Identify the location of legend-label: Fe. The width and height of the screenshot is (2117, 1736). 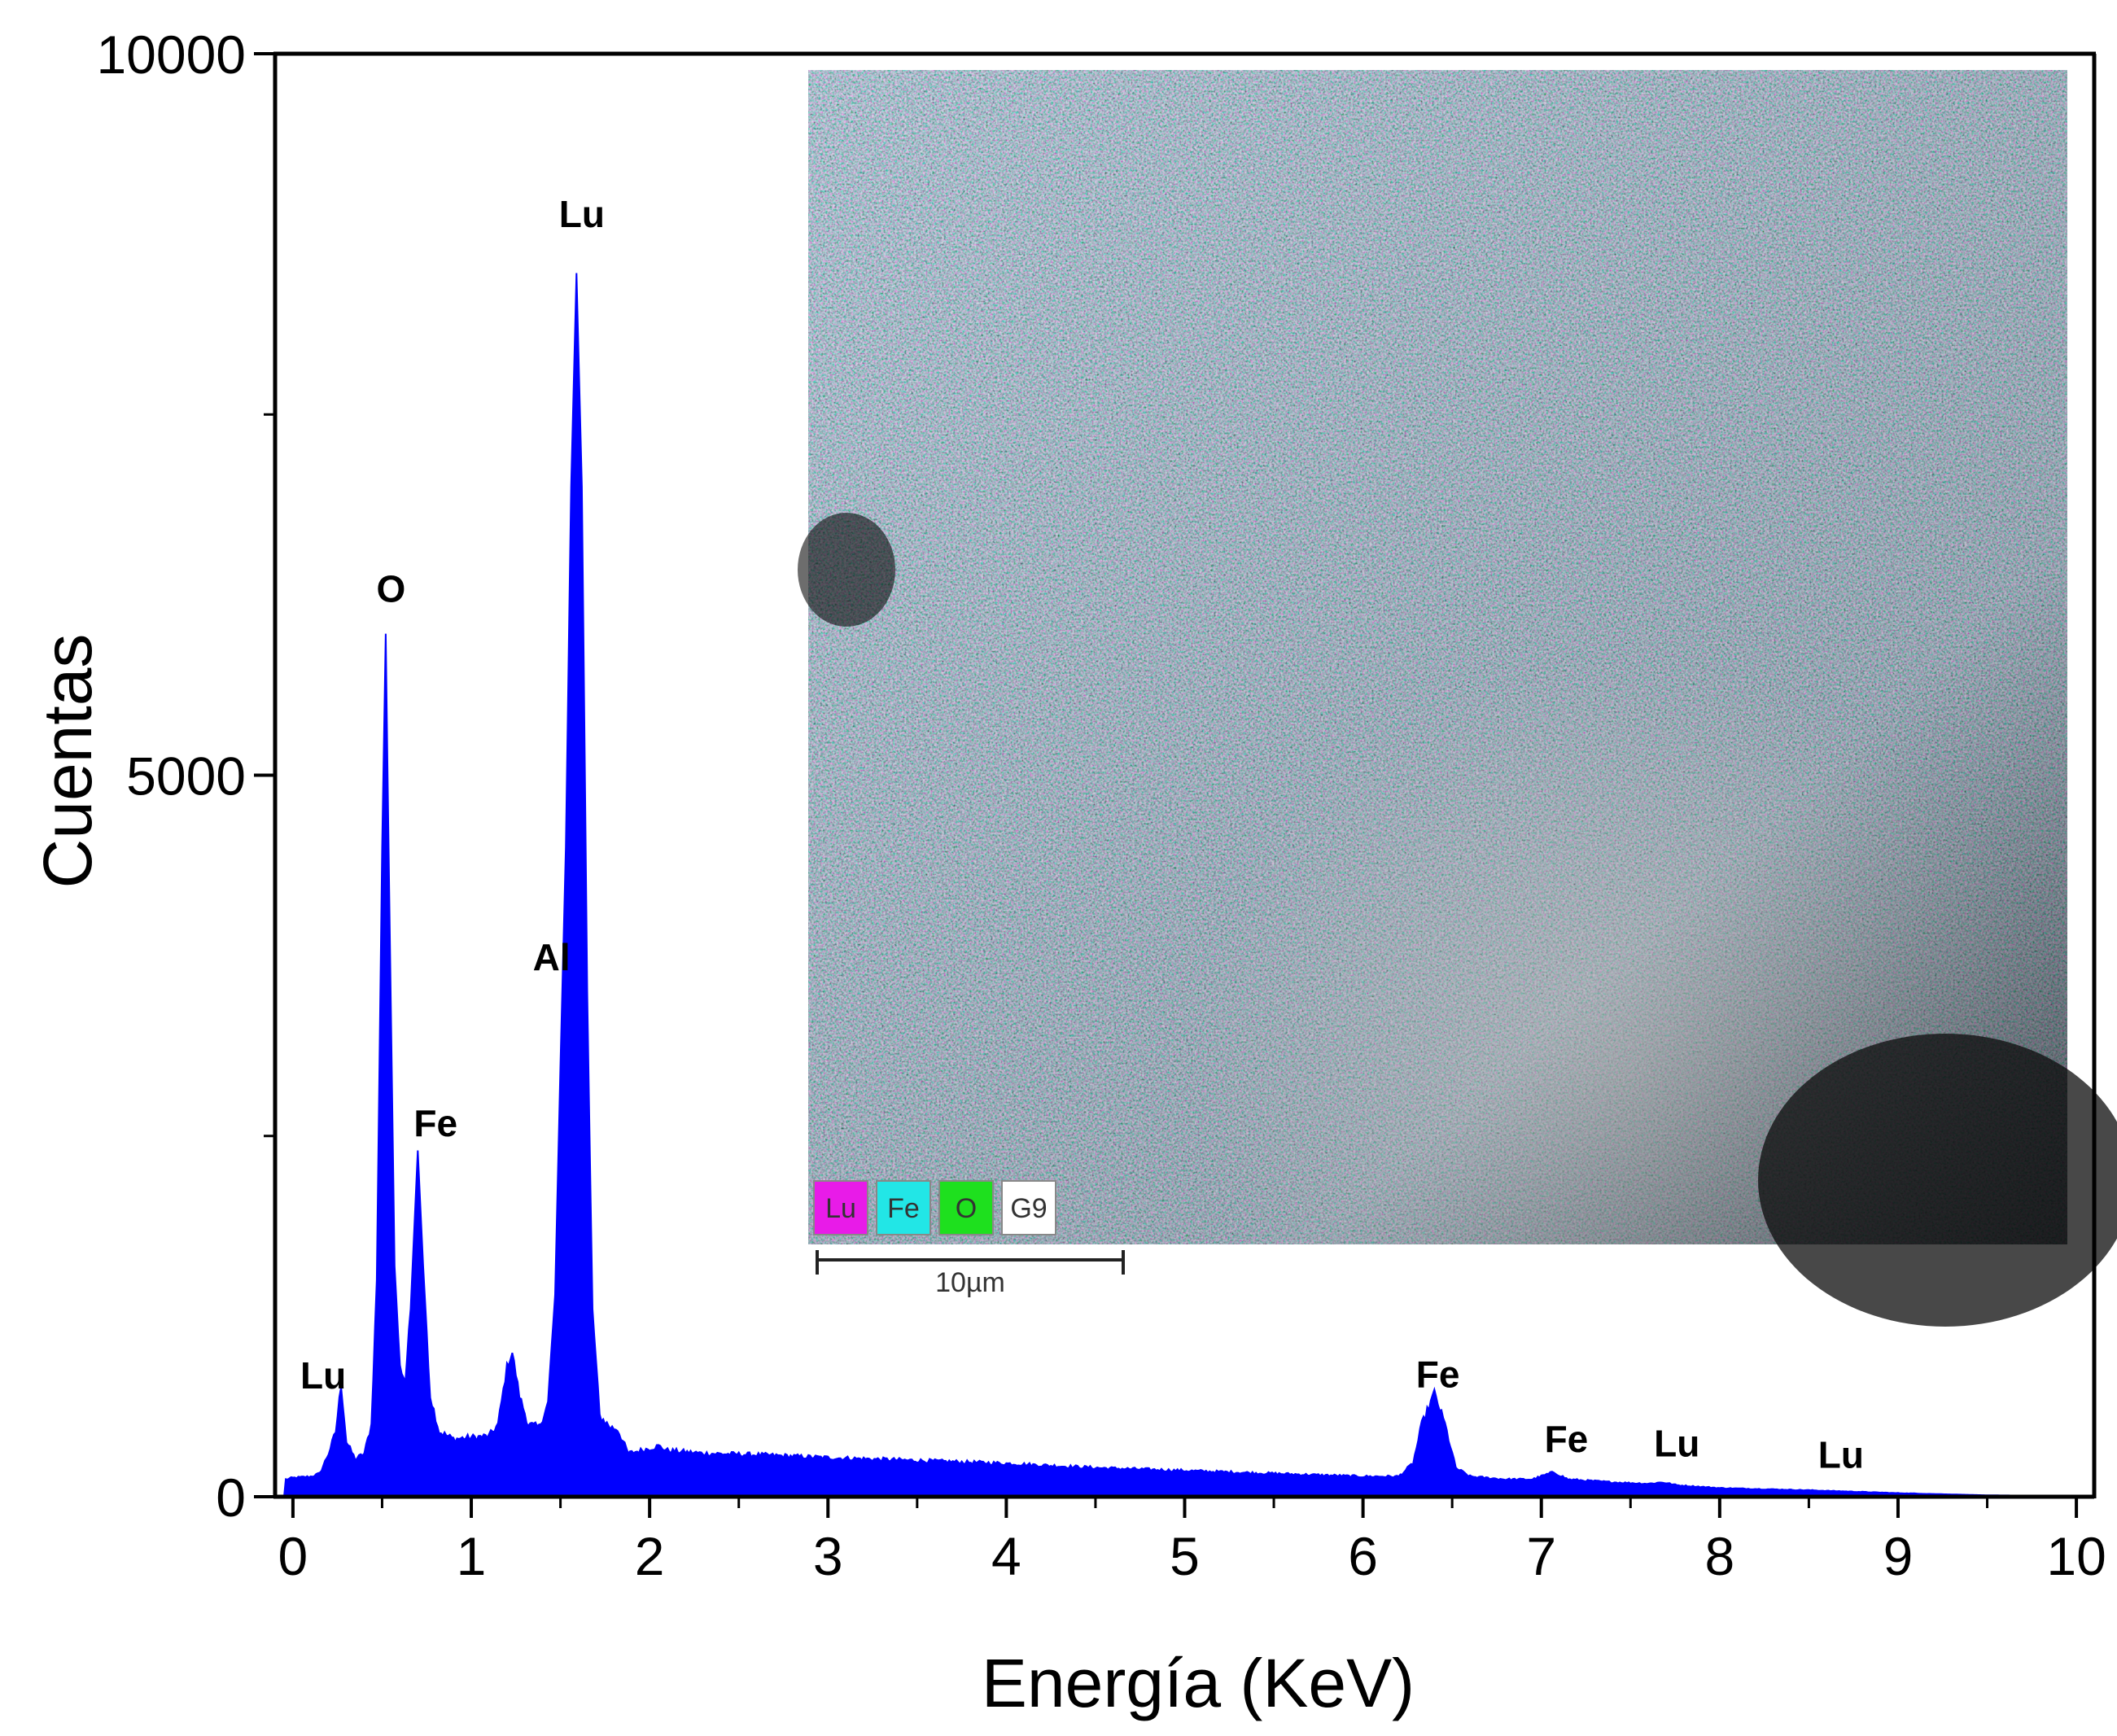
(903, 1208).